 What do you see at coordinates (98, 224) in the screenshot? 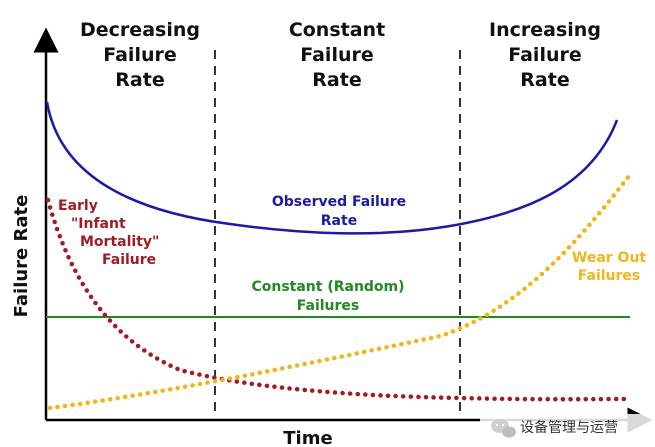
I see `infant-label-line: "Infant` at bounding box center [98, 224].